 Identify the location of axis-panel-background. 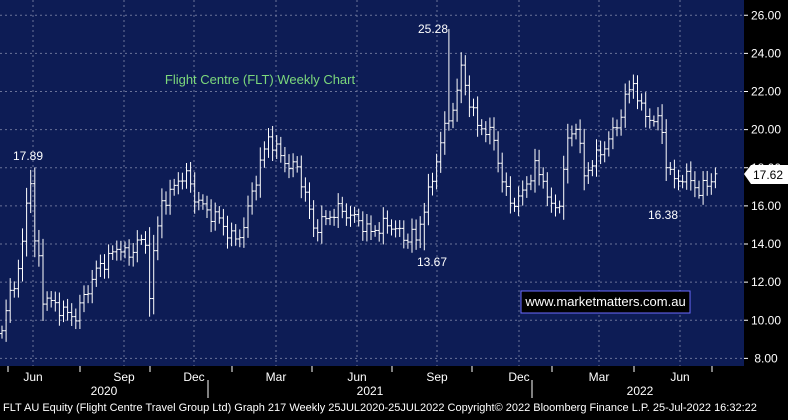
(766, 207).